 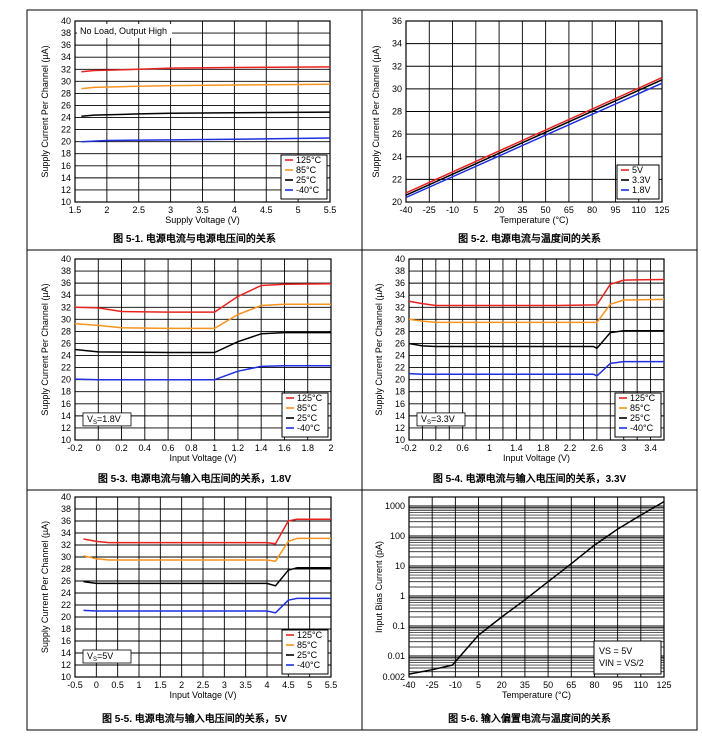 I want to click on y-axis-label: Input Bias Current (pA), so click(x=379, y=587).